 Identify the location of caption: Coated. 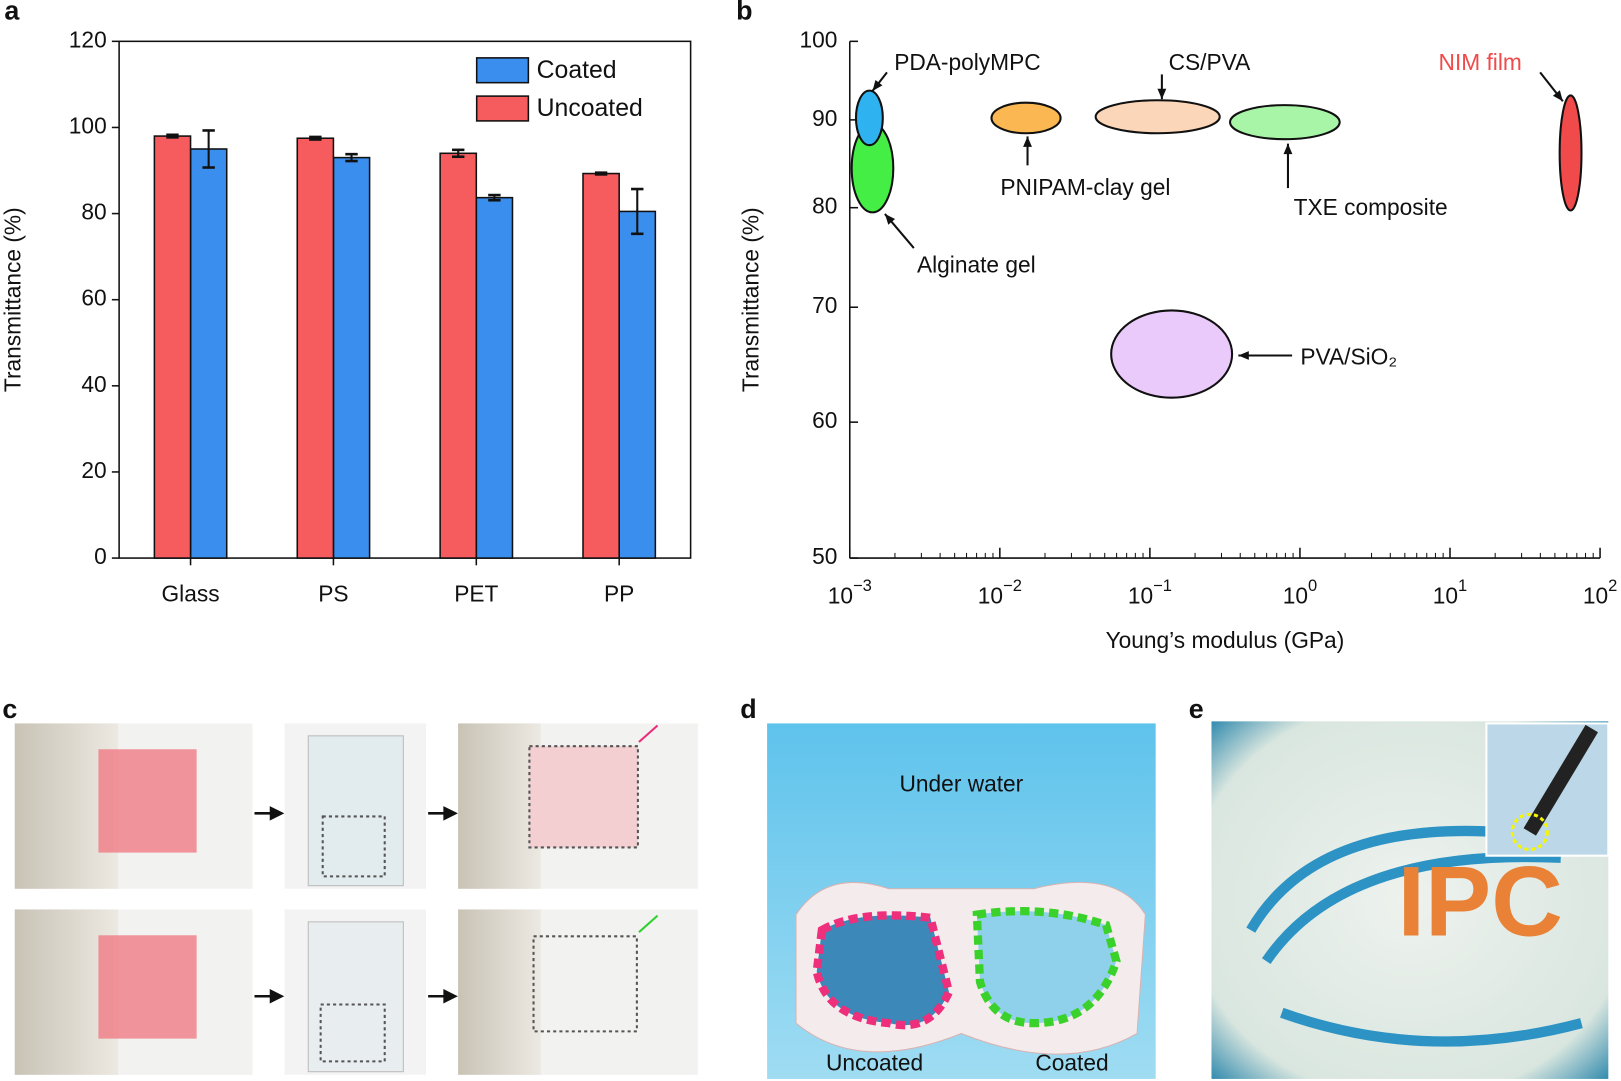
(1071, 1062).